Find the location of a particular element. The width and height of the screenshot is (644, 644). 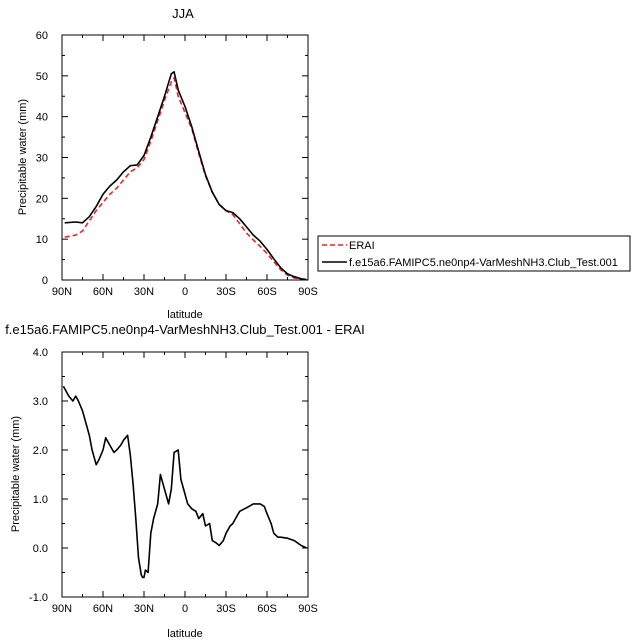

bottom-ytick-label: 0.0 is located at coordinates (40, 549).